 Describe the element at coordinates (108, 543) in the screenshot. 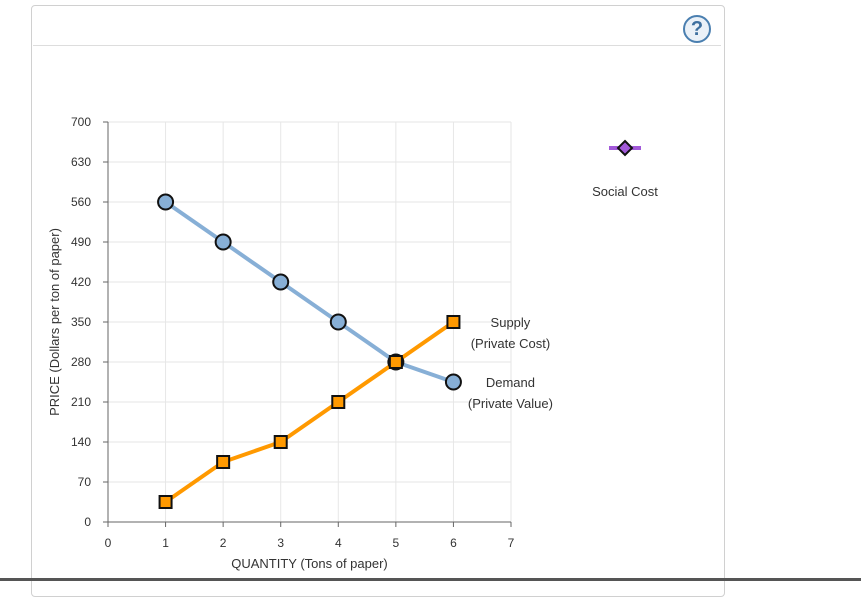

I see `x-tick-label: 0` at that location.